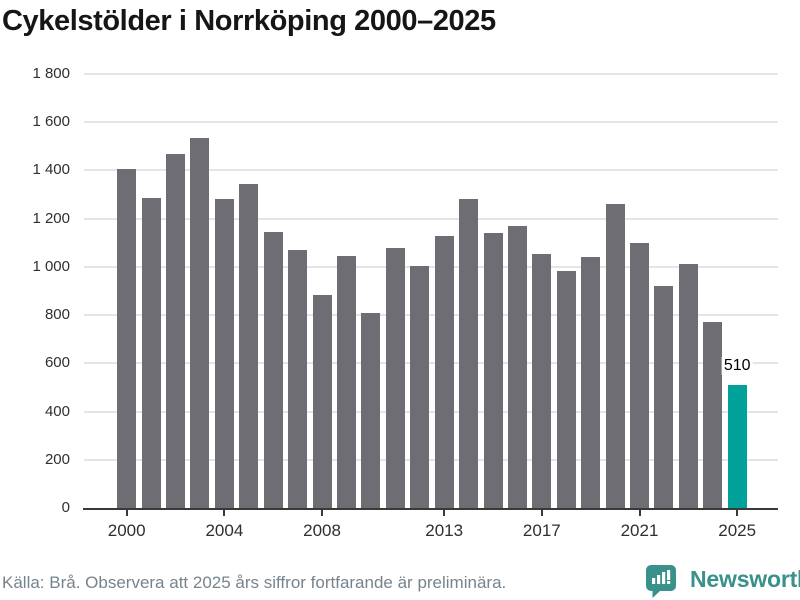  I want to click on bar-2010, so click(371, 410).